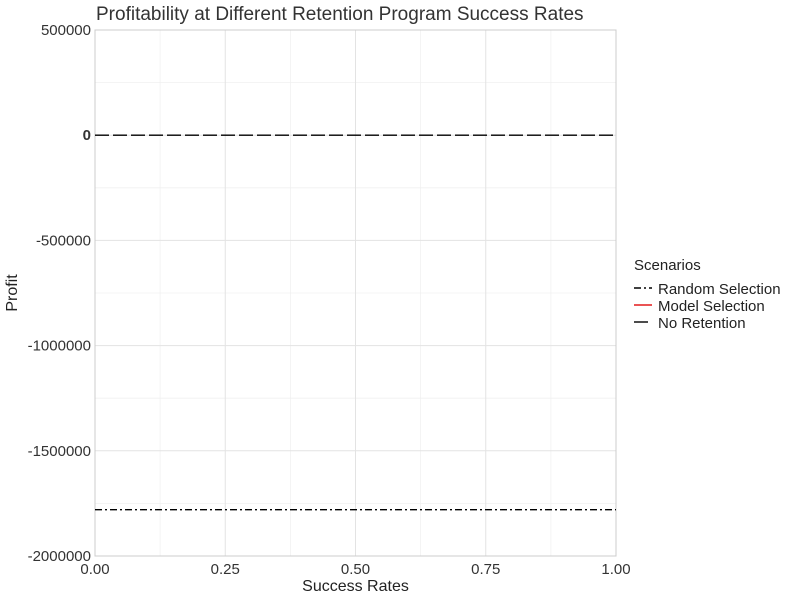 Image resolution: width=800 pixels, height=600 pixels. What do you see at coordinates (59, 451) in the screenshot?
I see `y-tick-label: -1500000` at bounding box center [59, 451].